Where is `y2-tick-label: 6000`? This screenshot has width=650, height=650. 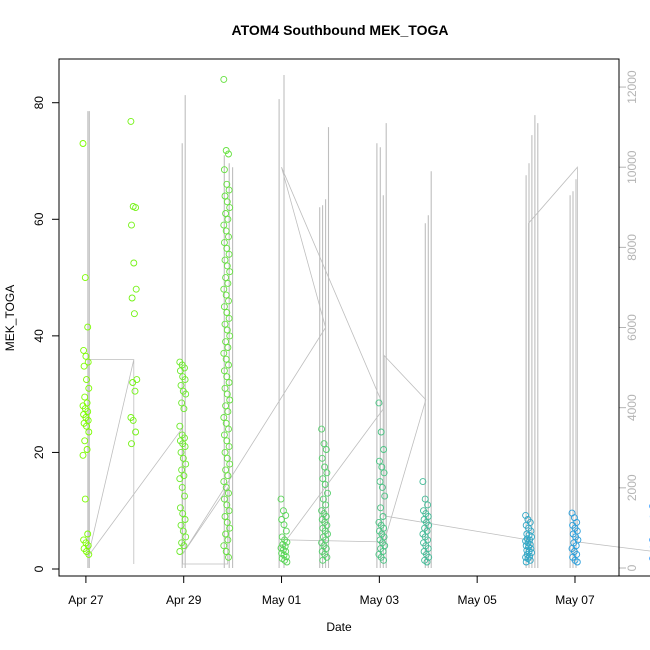
y2-tick-label: 6000 is located at coordinates (632, 327).